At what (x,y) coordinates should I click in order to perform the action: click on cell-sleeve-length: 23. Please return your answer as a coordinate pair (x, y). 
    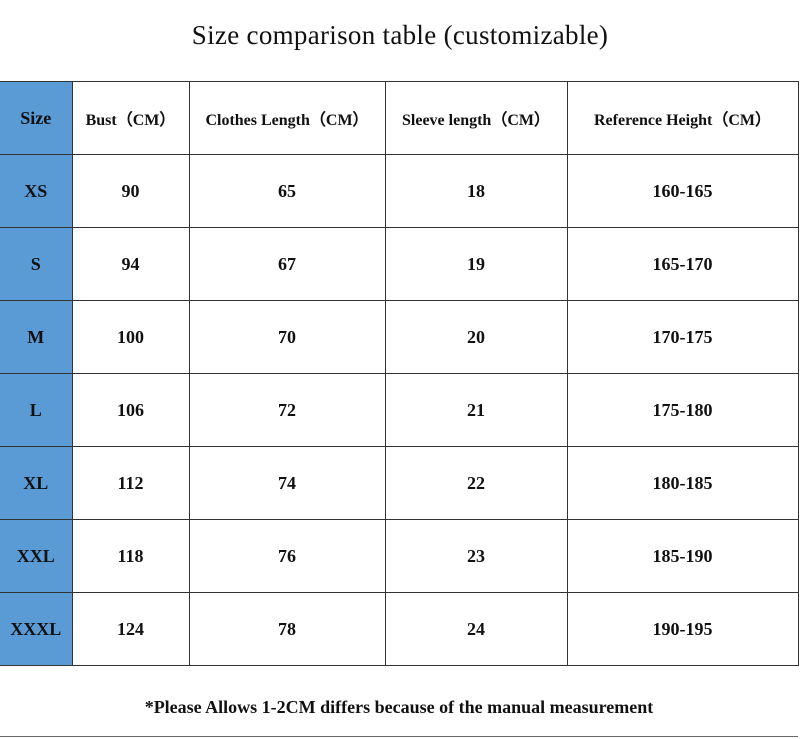
    Looking at the image, I should click on (476, 556).